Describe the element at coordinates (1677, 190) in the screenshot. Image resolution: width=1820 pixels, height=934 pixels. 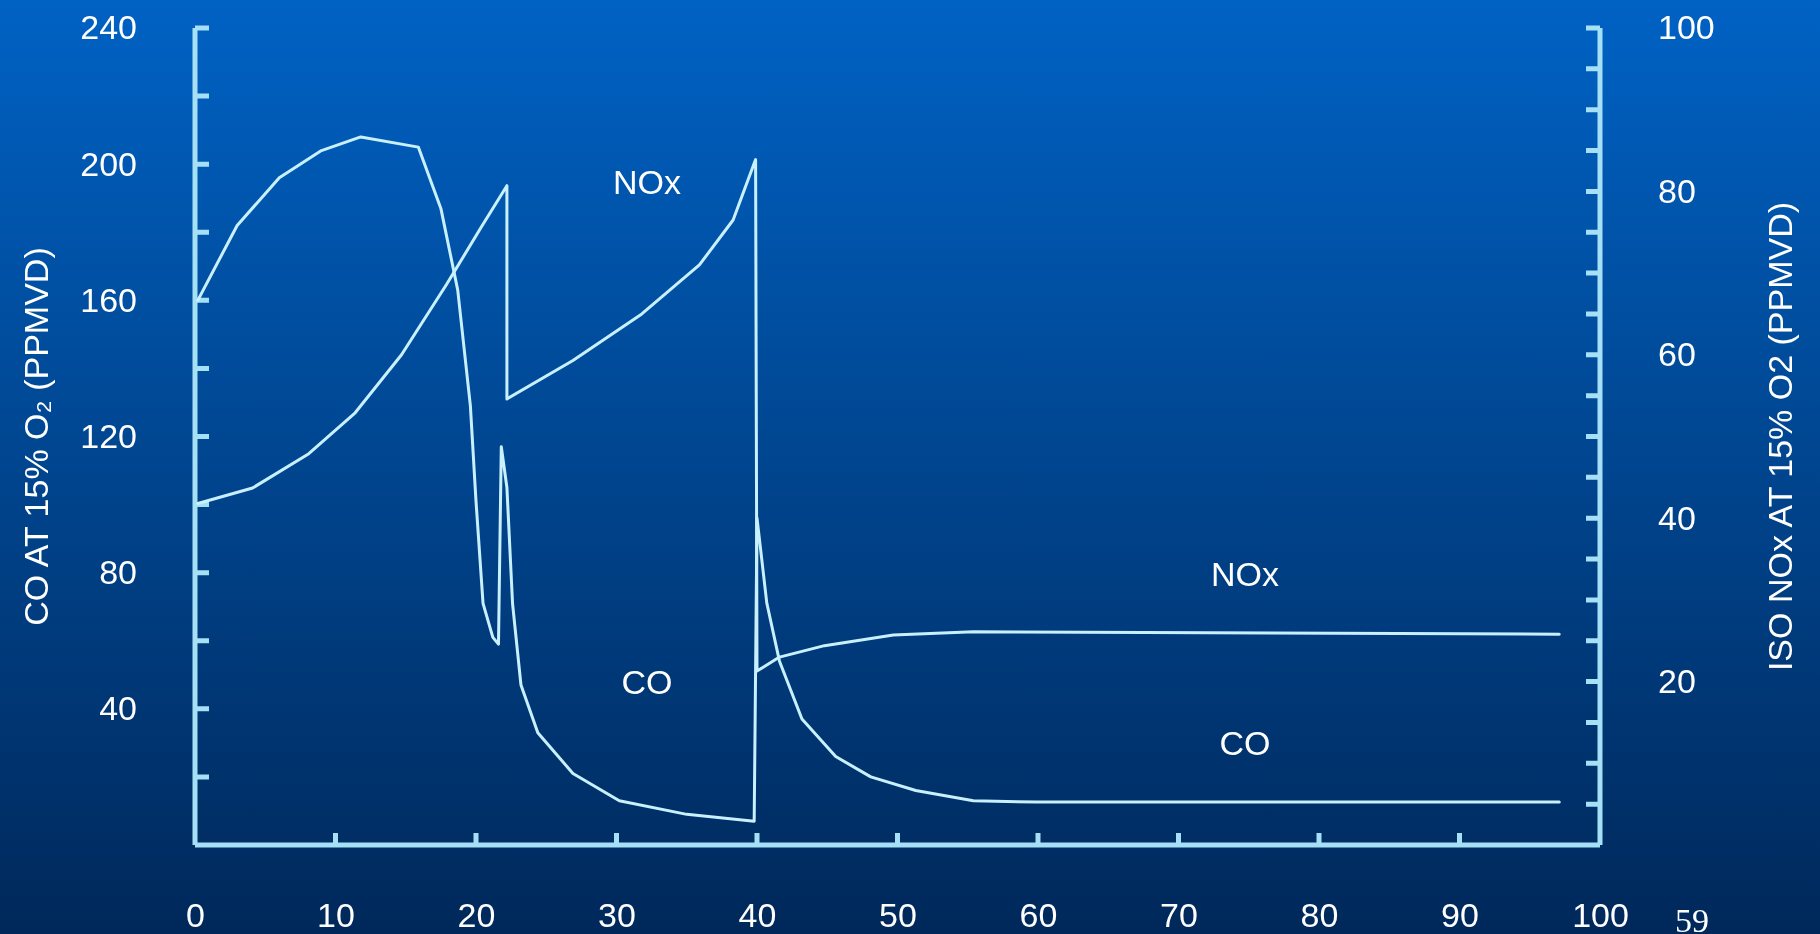
I see `y2-tick-label: 80` at that location.